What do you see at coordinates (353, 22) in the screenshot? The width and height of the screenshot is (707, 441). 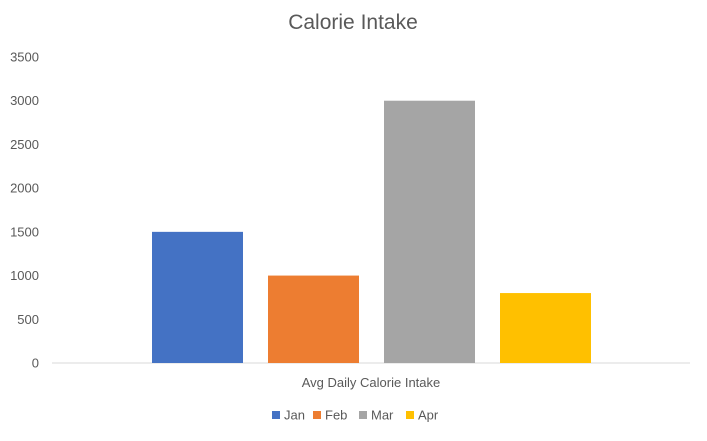 I see `chart-title: Calorie Intake` at bounding box center [353, 22].